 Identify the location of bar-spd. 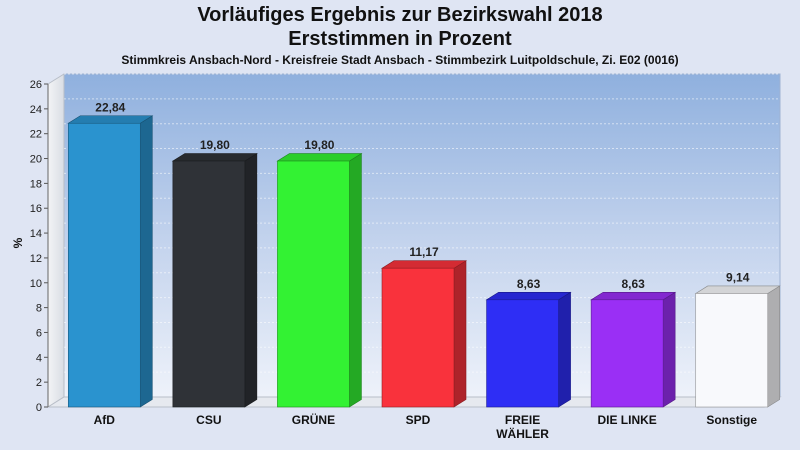
(424, 334).